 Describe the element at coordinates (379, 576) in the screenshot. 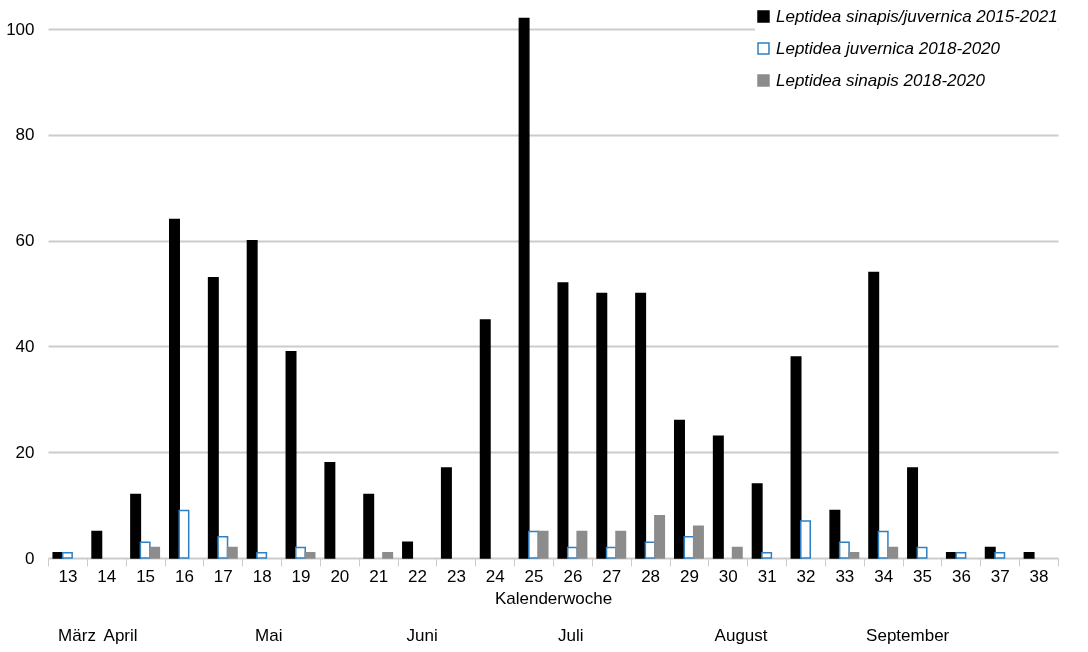

I see `x-tick-label: 21` at that location.